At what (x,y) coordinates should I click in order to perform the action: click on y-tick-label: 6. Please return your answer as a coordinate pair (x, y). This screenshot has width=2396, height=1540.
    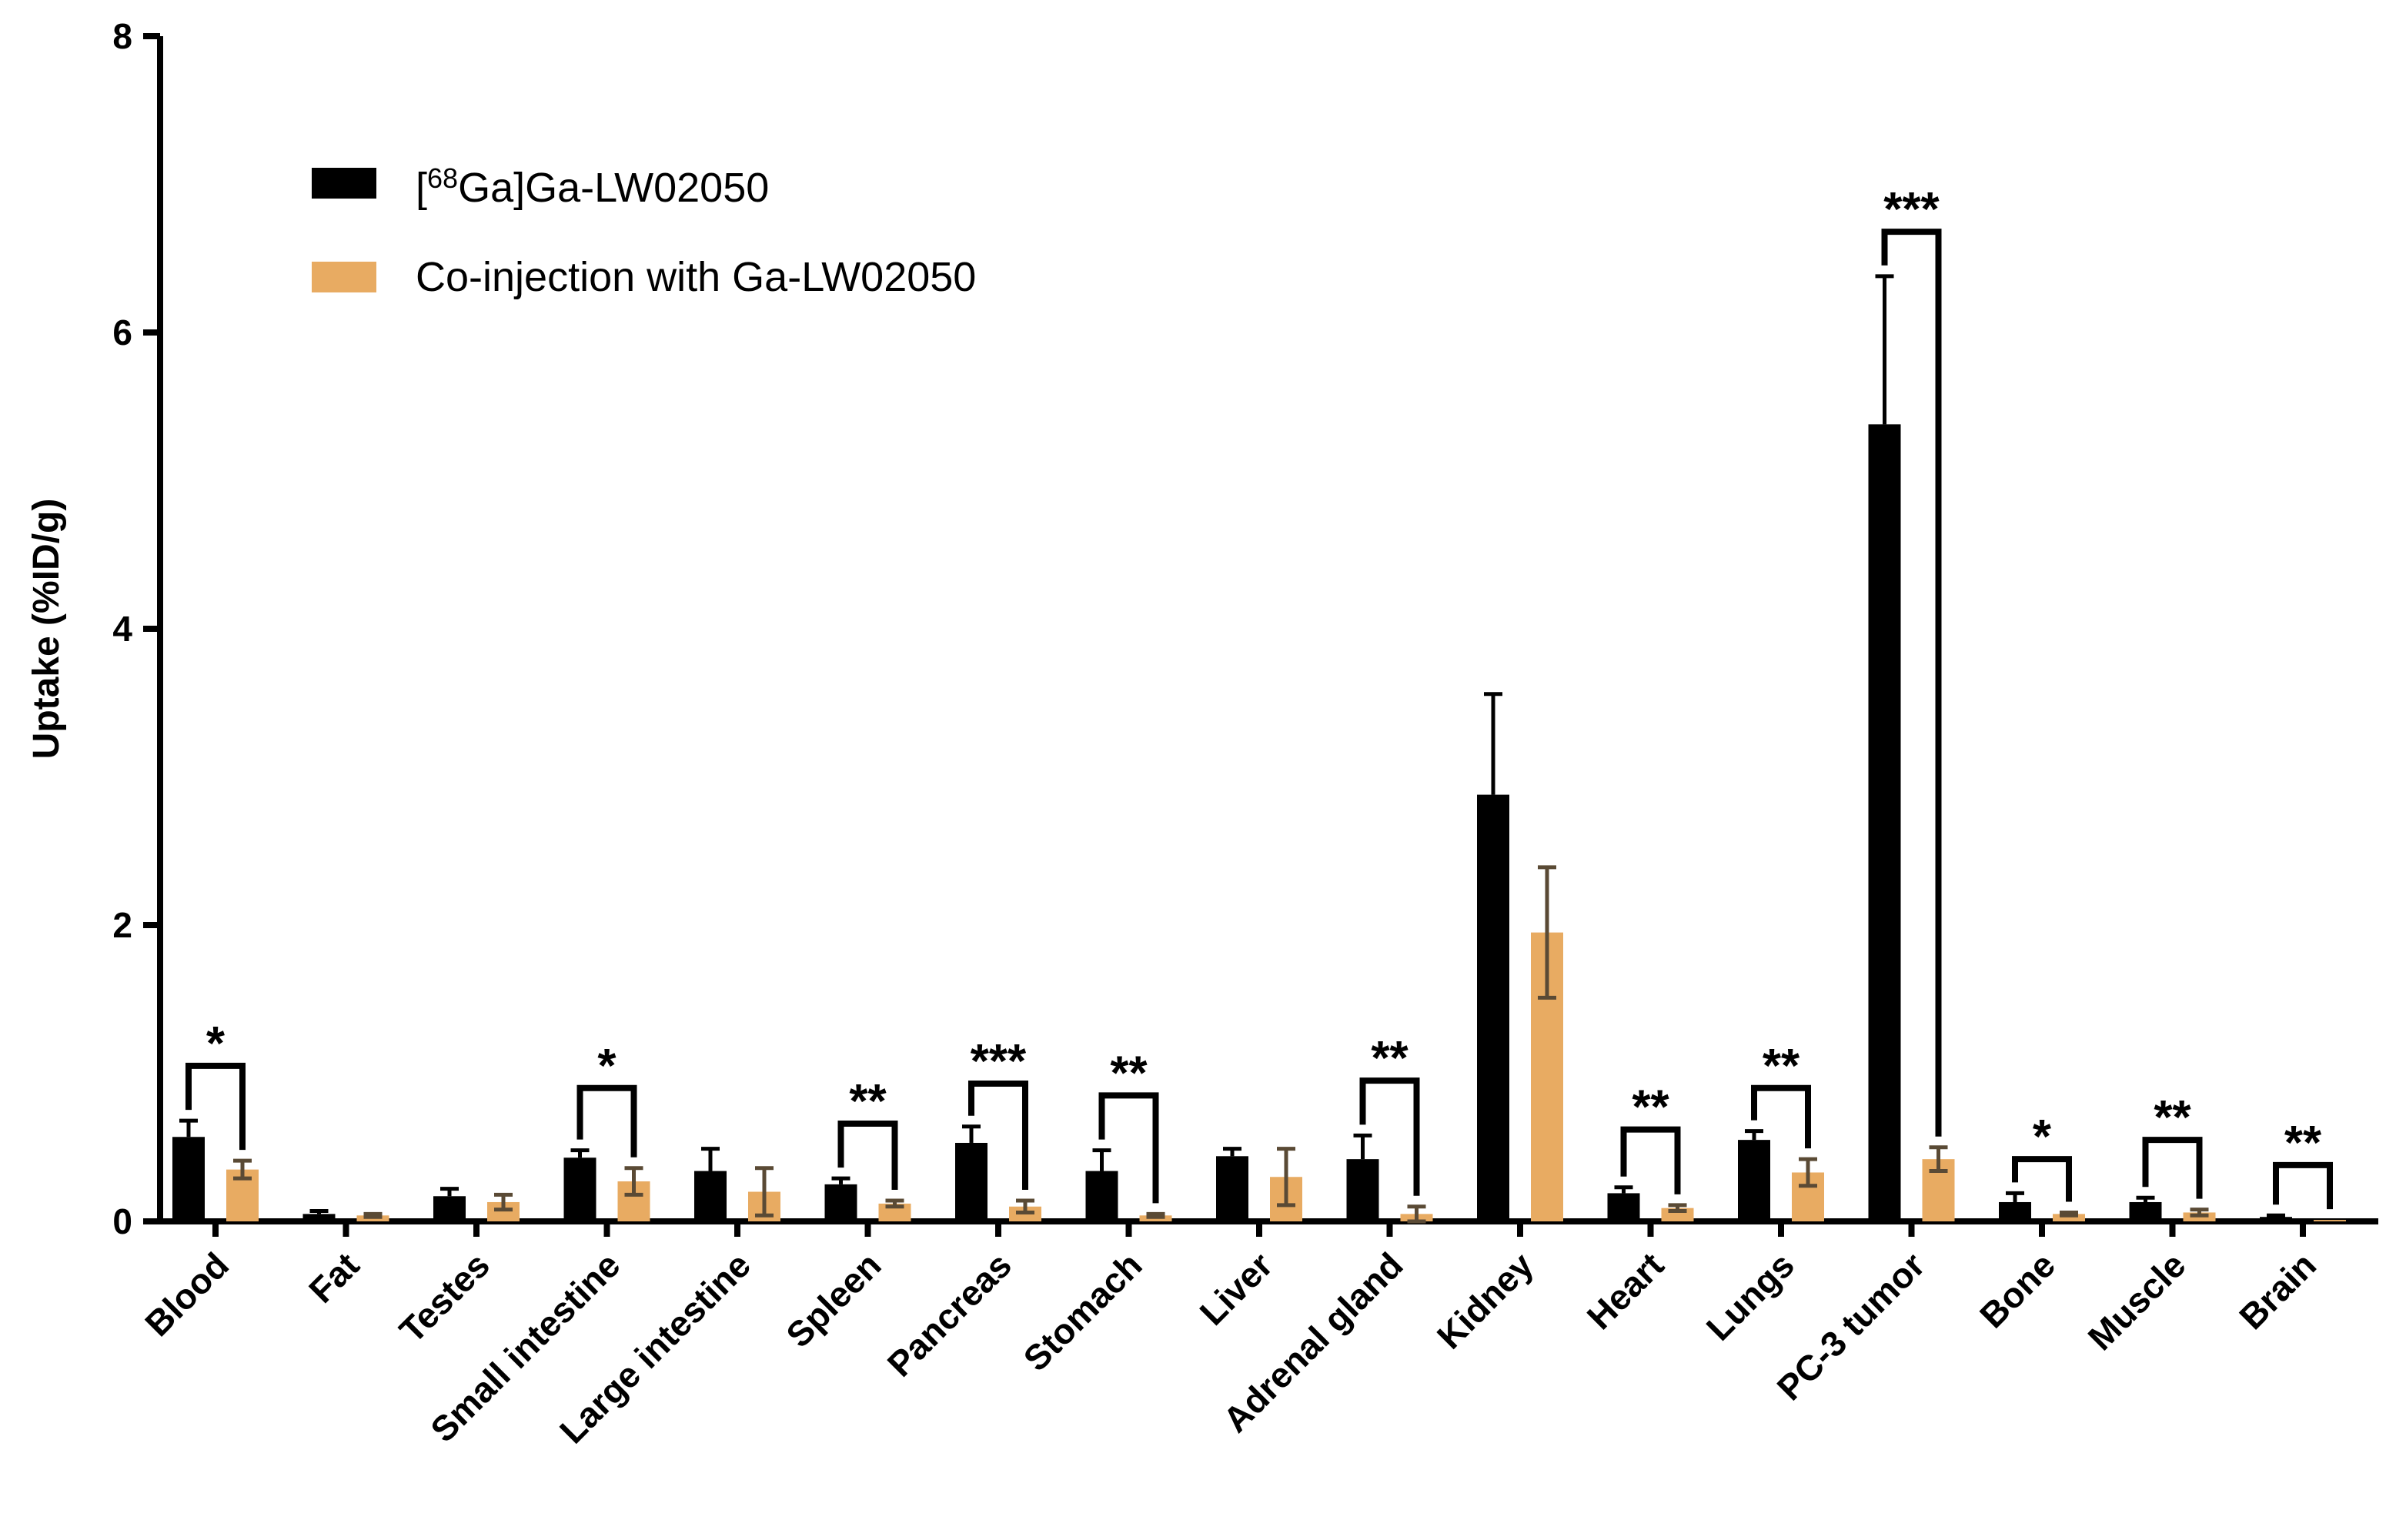
    Looking at the image, I should click on (122, 332).